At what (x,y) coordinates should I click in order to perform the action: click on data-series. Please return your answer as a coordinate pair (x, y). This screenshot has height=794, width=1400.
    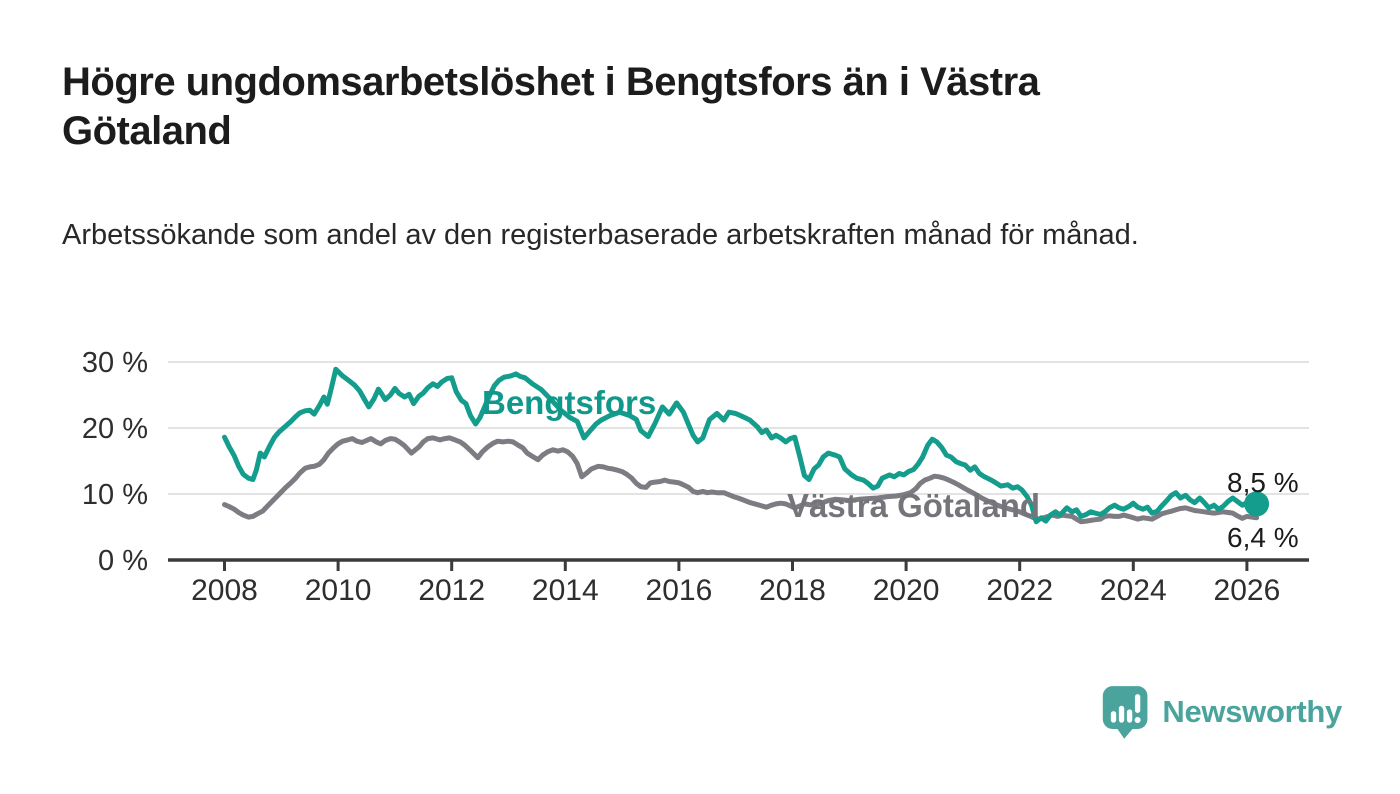
    Looking at the image, I should click on (746, 445).